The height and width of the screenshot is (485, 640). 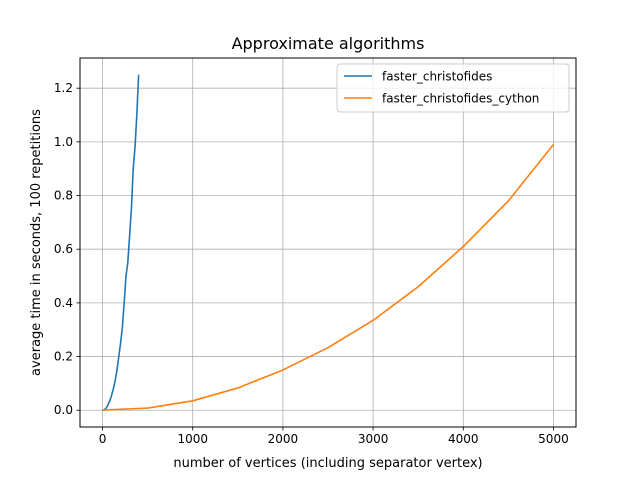 I want to click on x-tick-label: 5000, so click(x=553, y=439).